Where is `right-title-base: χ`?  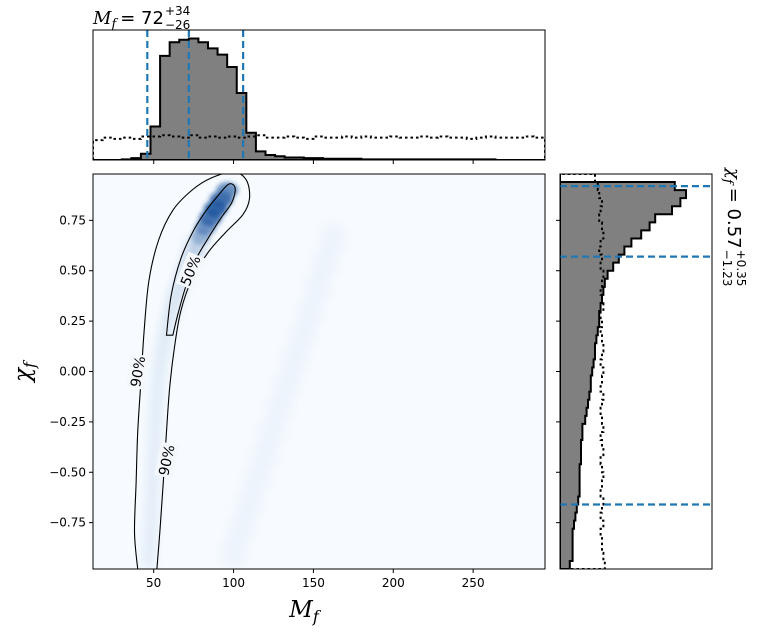 right-title-base: χ is located at coordinates (733, 173).